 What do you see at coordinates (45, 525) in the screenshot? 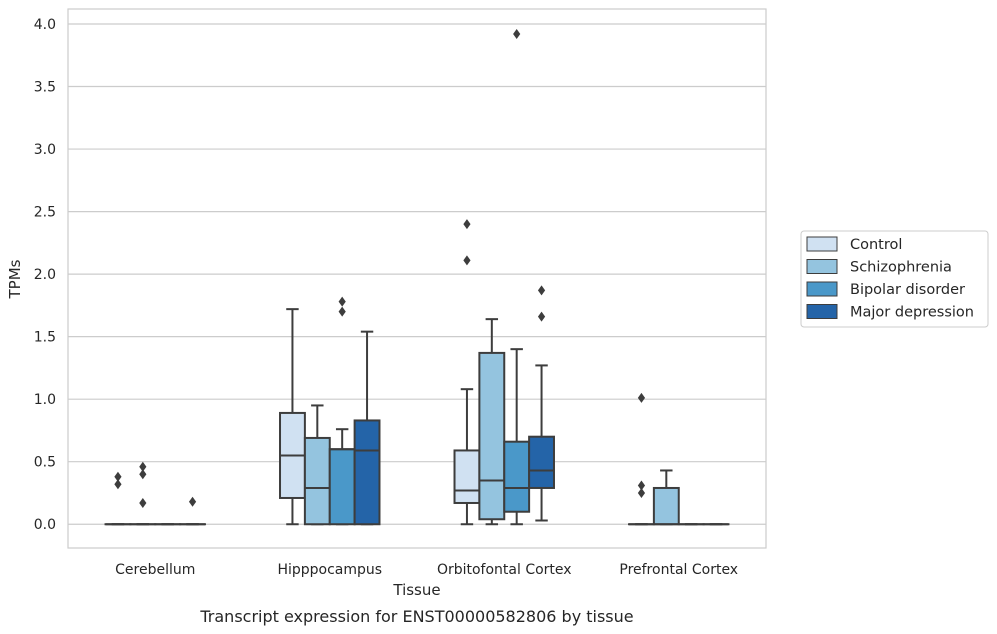
I see `y-tick-label: 0.0` at bounding box center [45, 525].